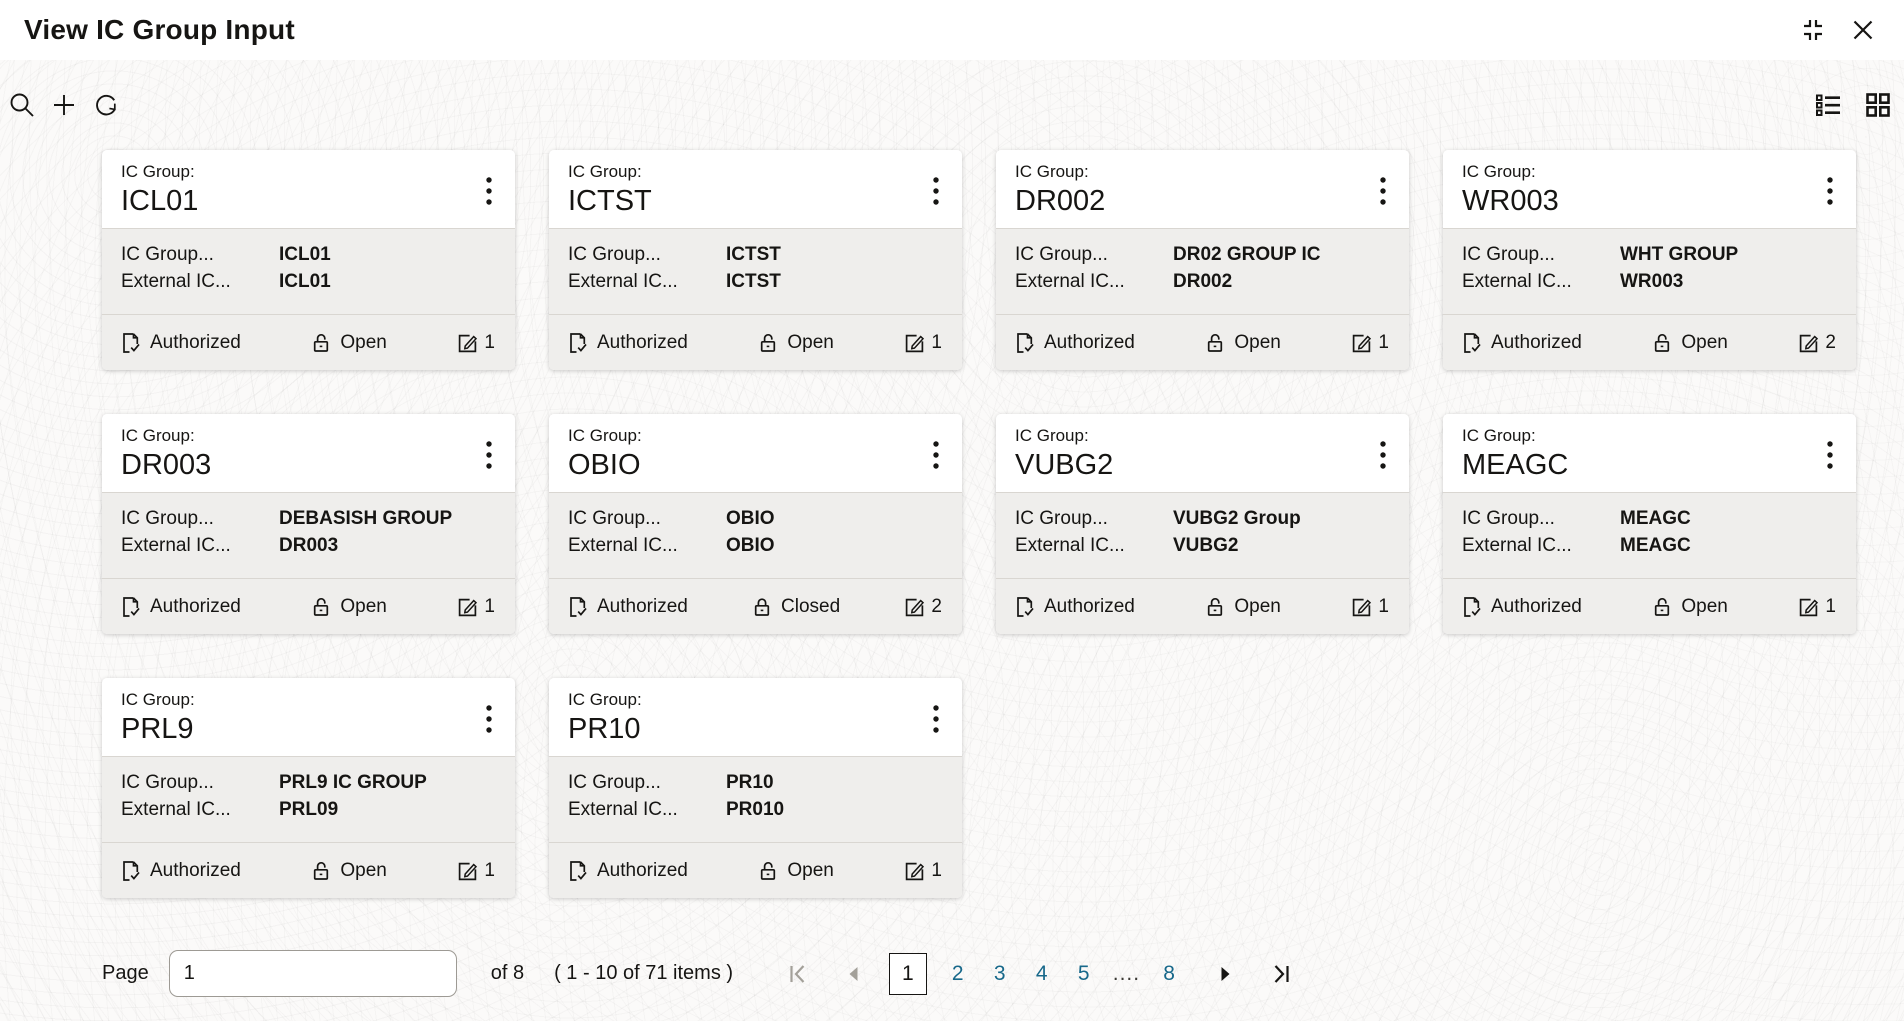  I want to click on field-value: ICL01, so click(305, 281).